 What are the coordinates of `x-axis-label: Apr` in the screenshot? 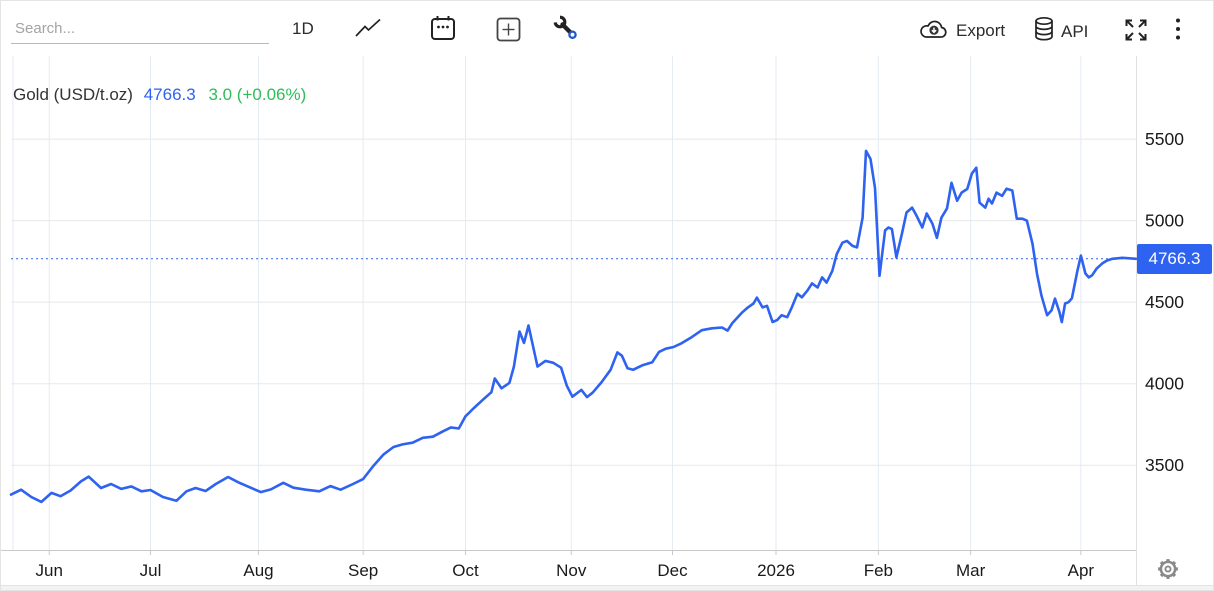 It's located at (1081, 570).